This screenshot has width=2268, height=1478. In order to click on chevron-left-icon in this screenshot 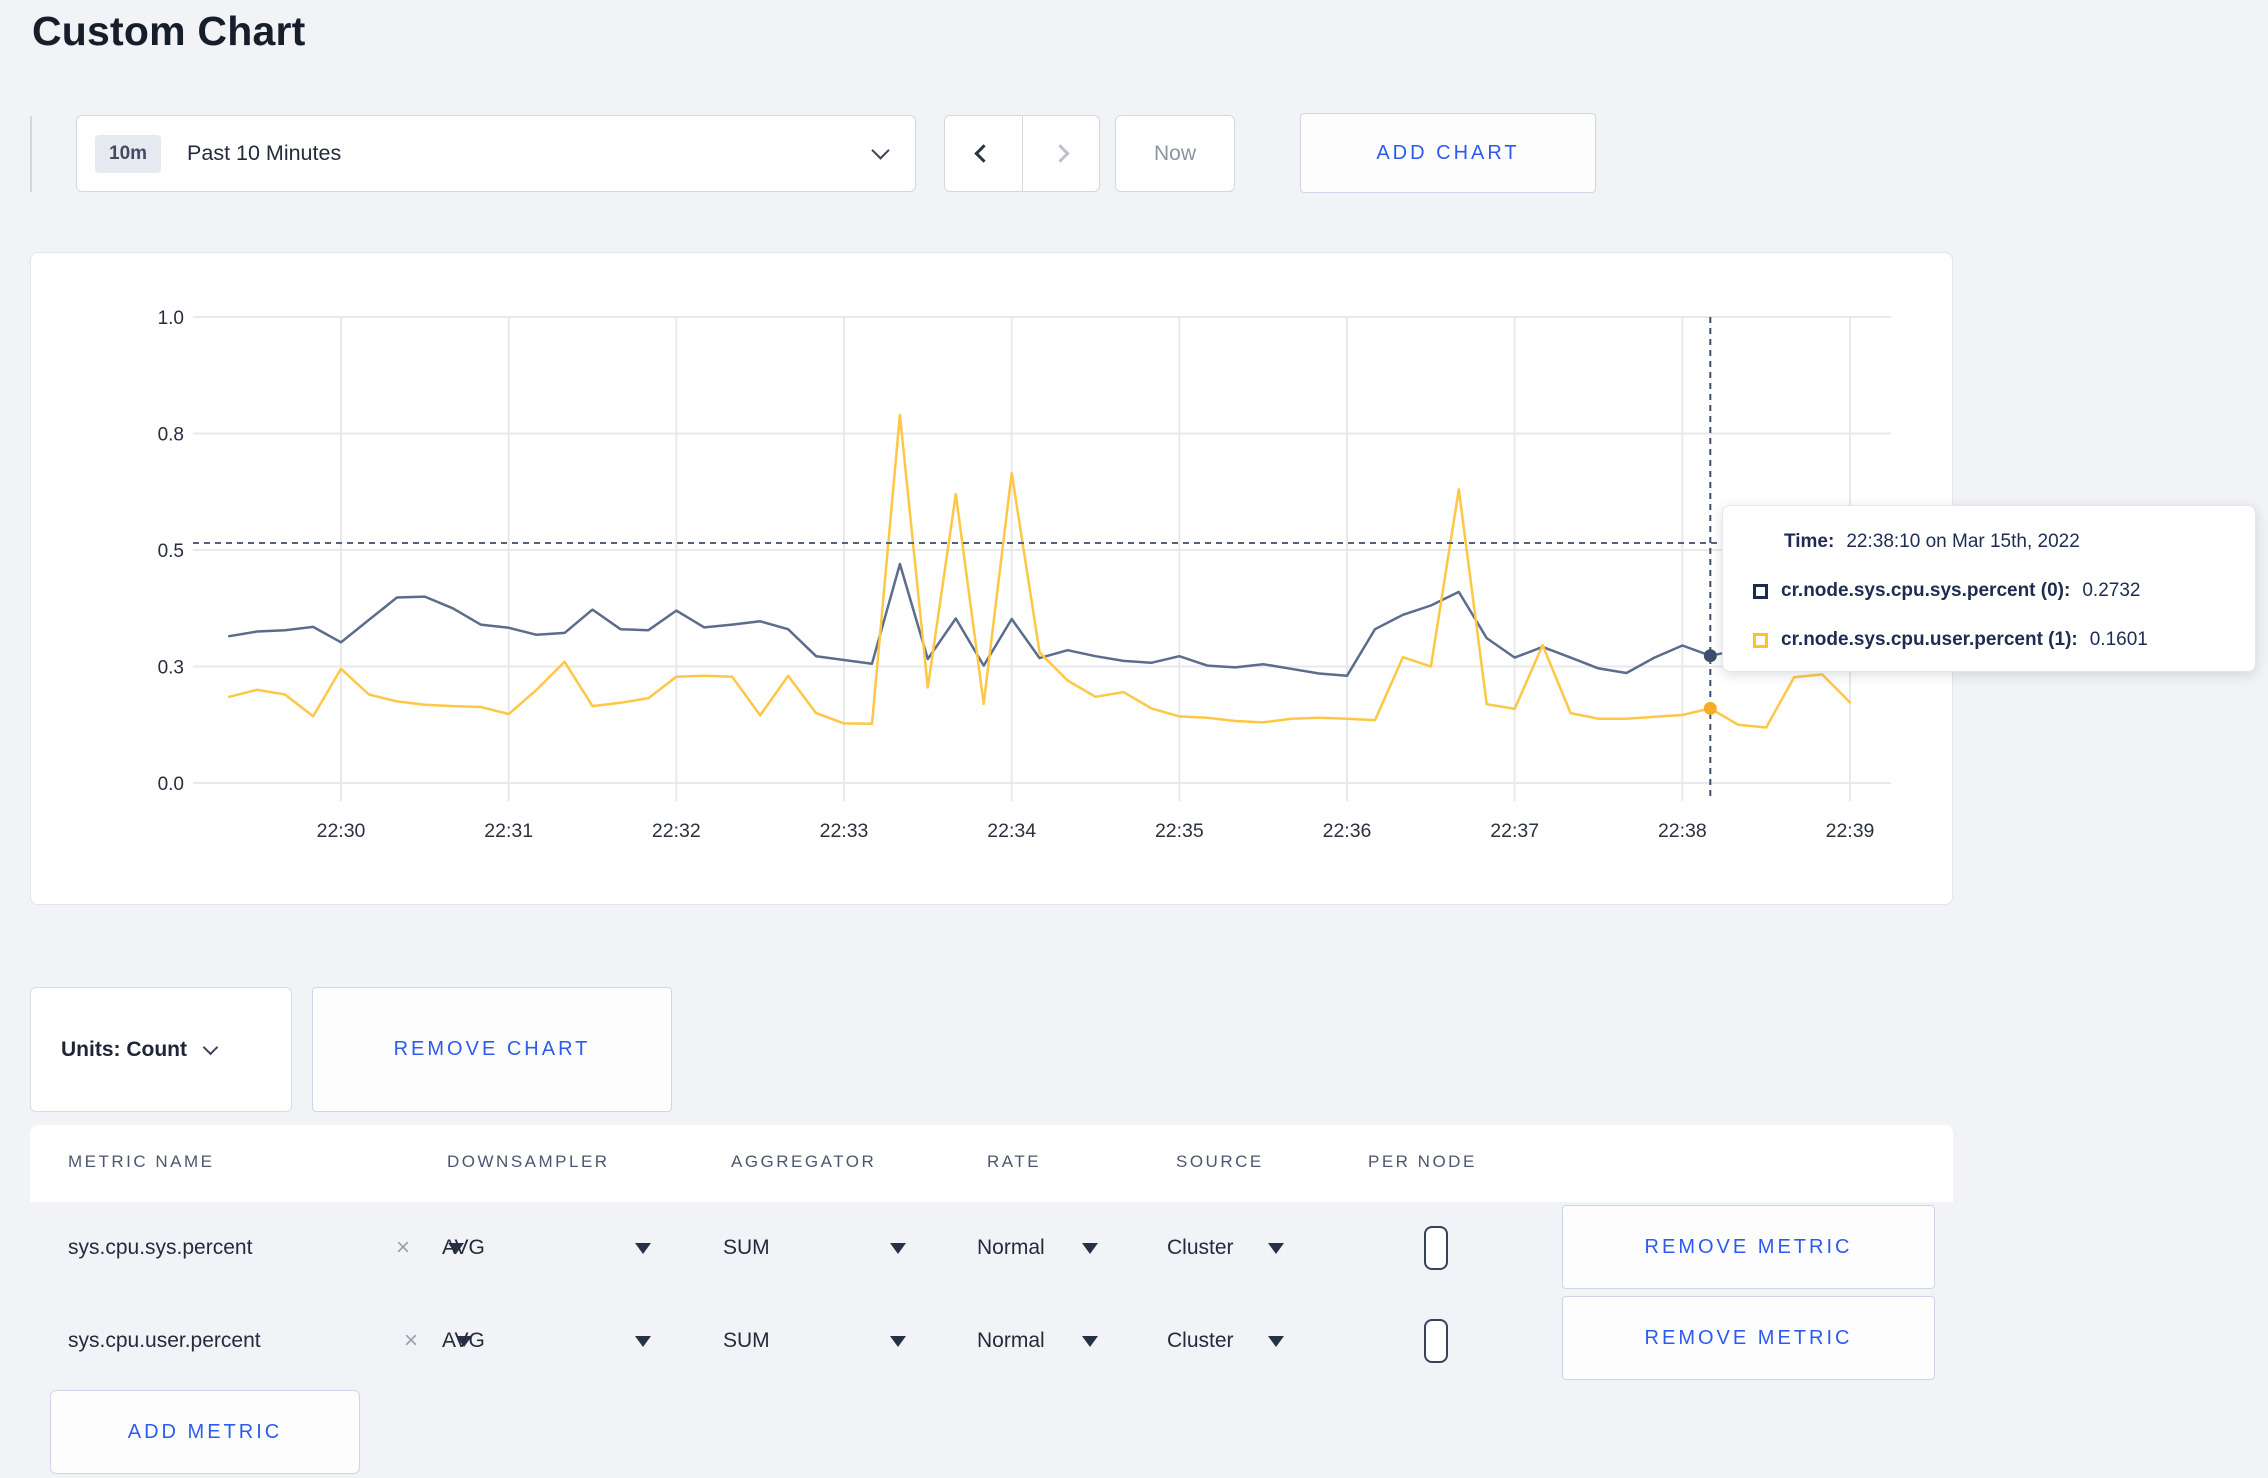, I will do `click(983, 153)`.